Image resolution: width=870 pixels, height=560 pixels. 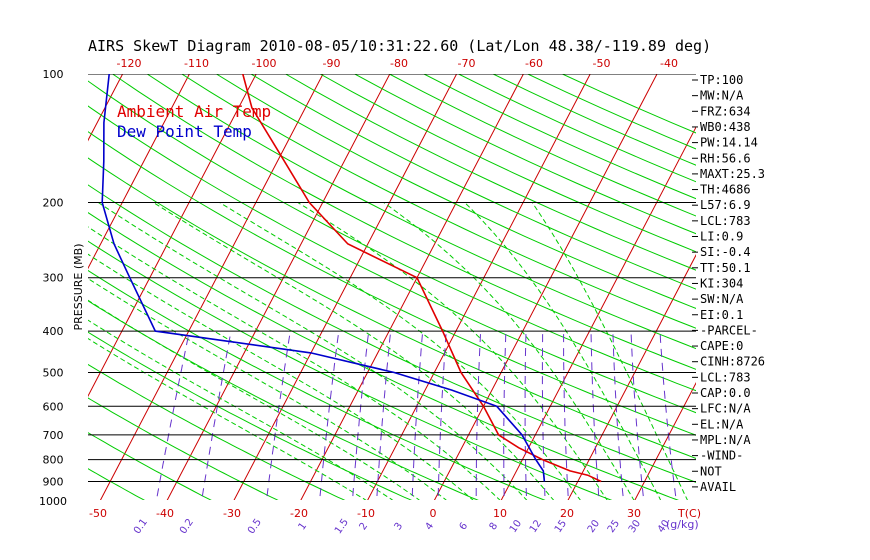 What do you see at coordinates (165, 513) in the screenshot?
I see `bottom-temp-tick-label: -40` at bounding box center [165, 513].